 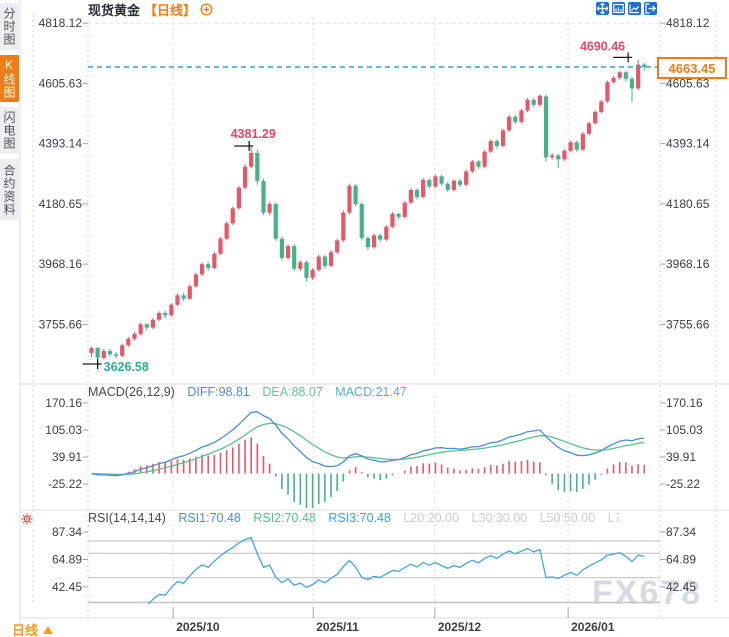 I want to click on rsi-line, so click(x=392, y=570).